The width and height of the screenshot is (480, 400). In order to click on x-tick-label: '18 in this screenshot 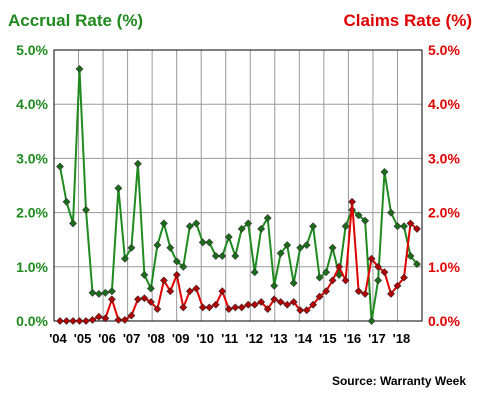, I will do `click(402, 338)`.